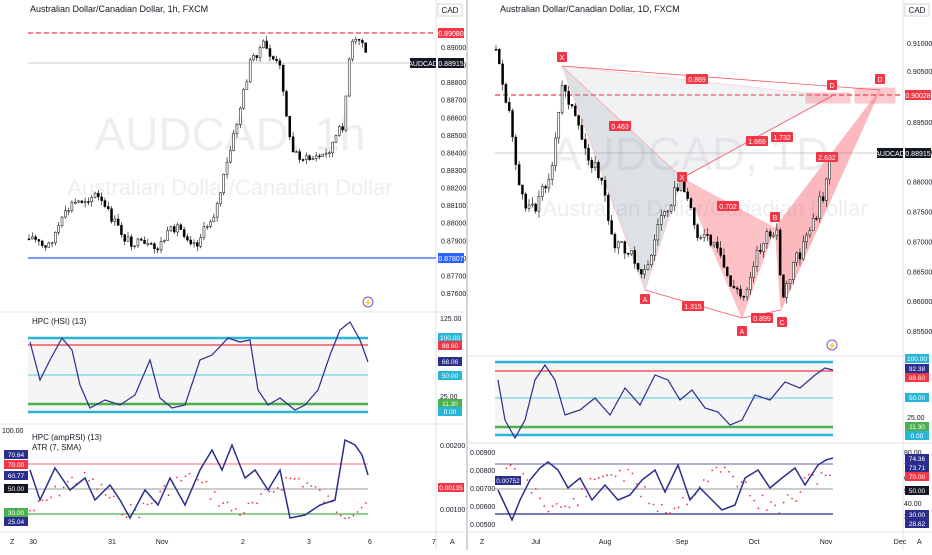 This screenshot has height=555, width=932. What do you see at coordinates (919, 44) in the screenshot?
I see `right-price-a-tick-0: 0.91000` at bounding box center [919, 44].